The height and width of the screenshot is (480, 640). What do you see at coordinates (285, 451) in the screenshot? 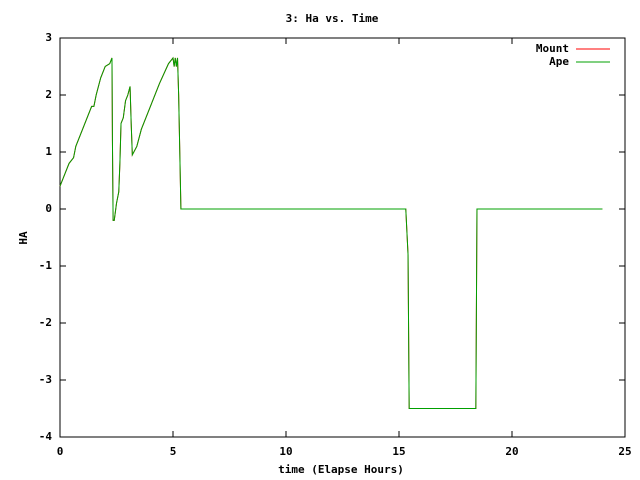
I see `x-tick-label: 10` at bounding box center [285, 451].